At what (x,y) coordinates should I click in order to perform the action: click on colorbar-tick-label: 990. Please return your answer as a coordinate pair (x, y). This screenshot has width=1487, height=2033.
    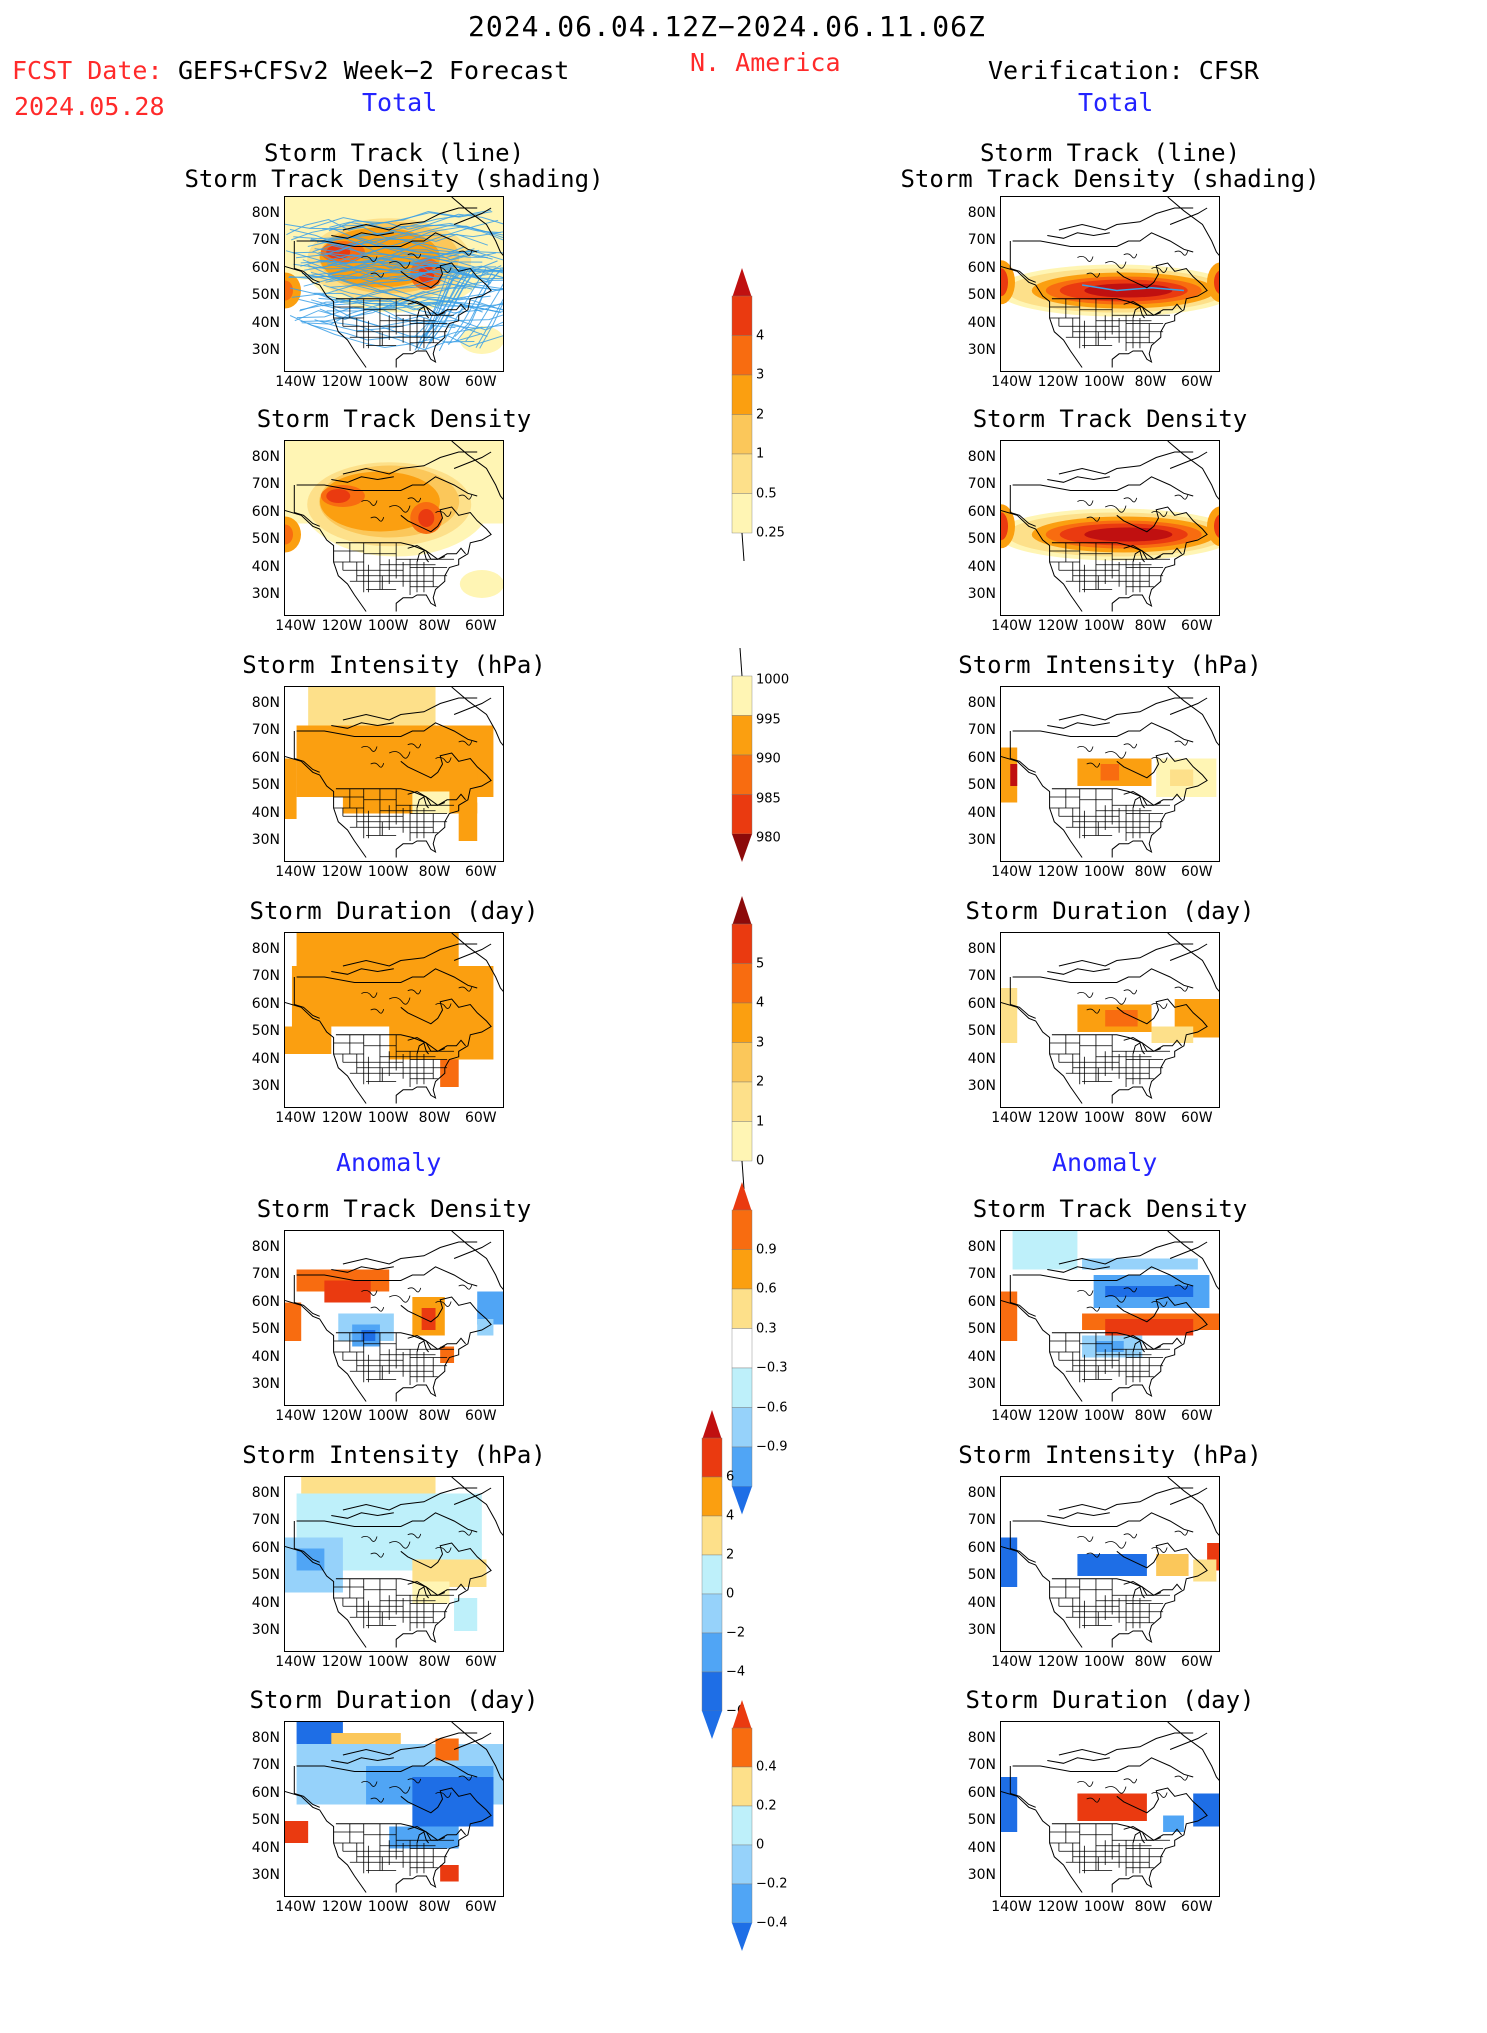
    Looking at the image, I should click on (768, 759).